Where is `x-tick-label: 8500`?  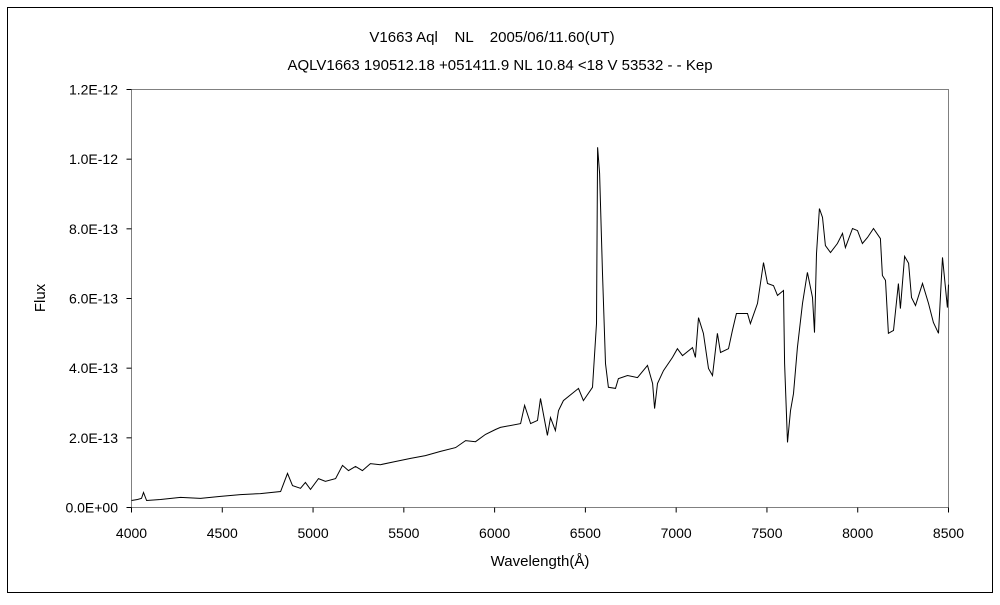 x-tick-label: 8500 is located at coordinates (948, 533).